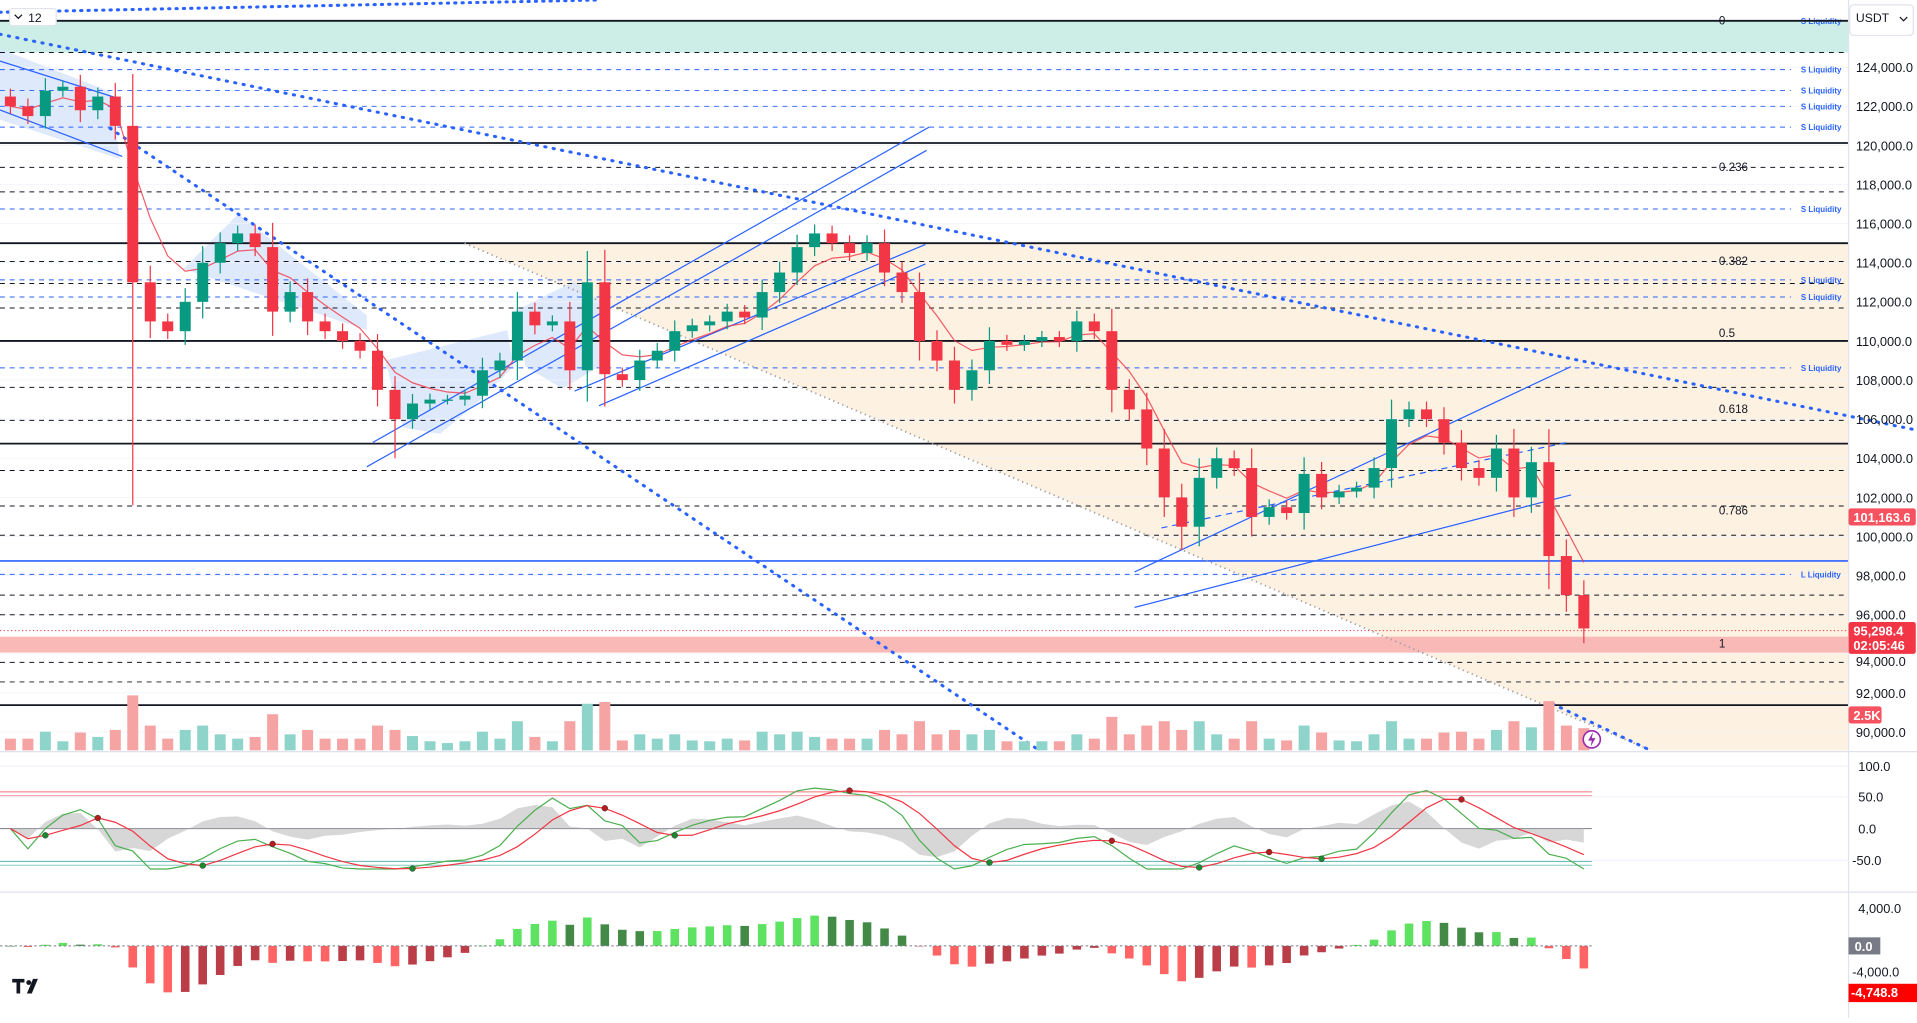  I want to click on interval-dropdown, so click(33, 17).